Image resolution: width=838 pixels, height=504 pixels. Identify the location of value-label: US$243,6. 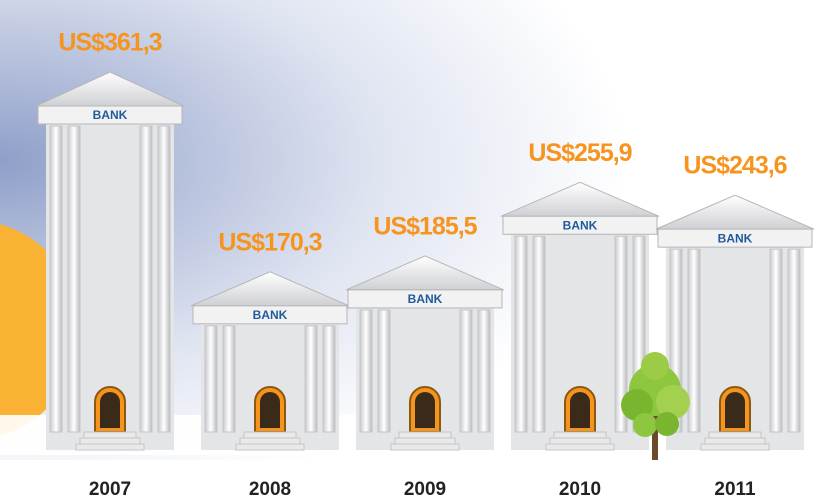
(734, 166).